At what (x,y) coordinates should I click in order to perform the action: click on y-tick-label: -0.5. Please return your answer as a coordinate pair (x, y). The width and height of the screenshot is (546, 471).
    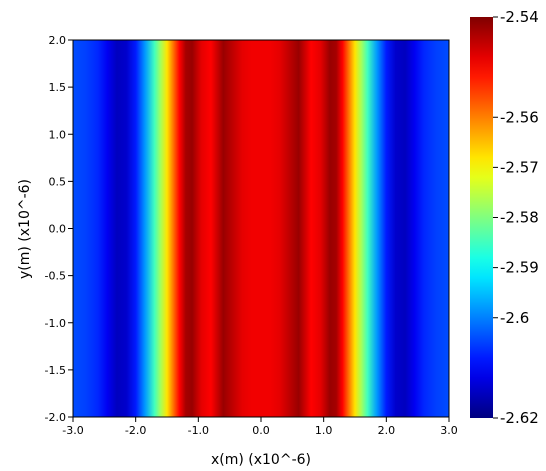
    Looking at the image, I should click on (55, 276).